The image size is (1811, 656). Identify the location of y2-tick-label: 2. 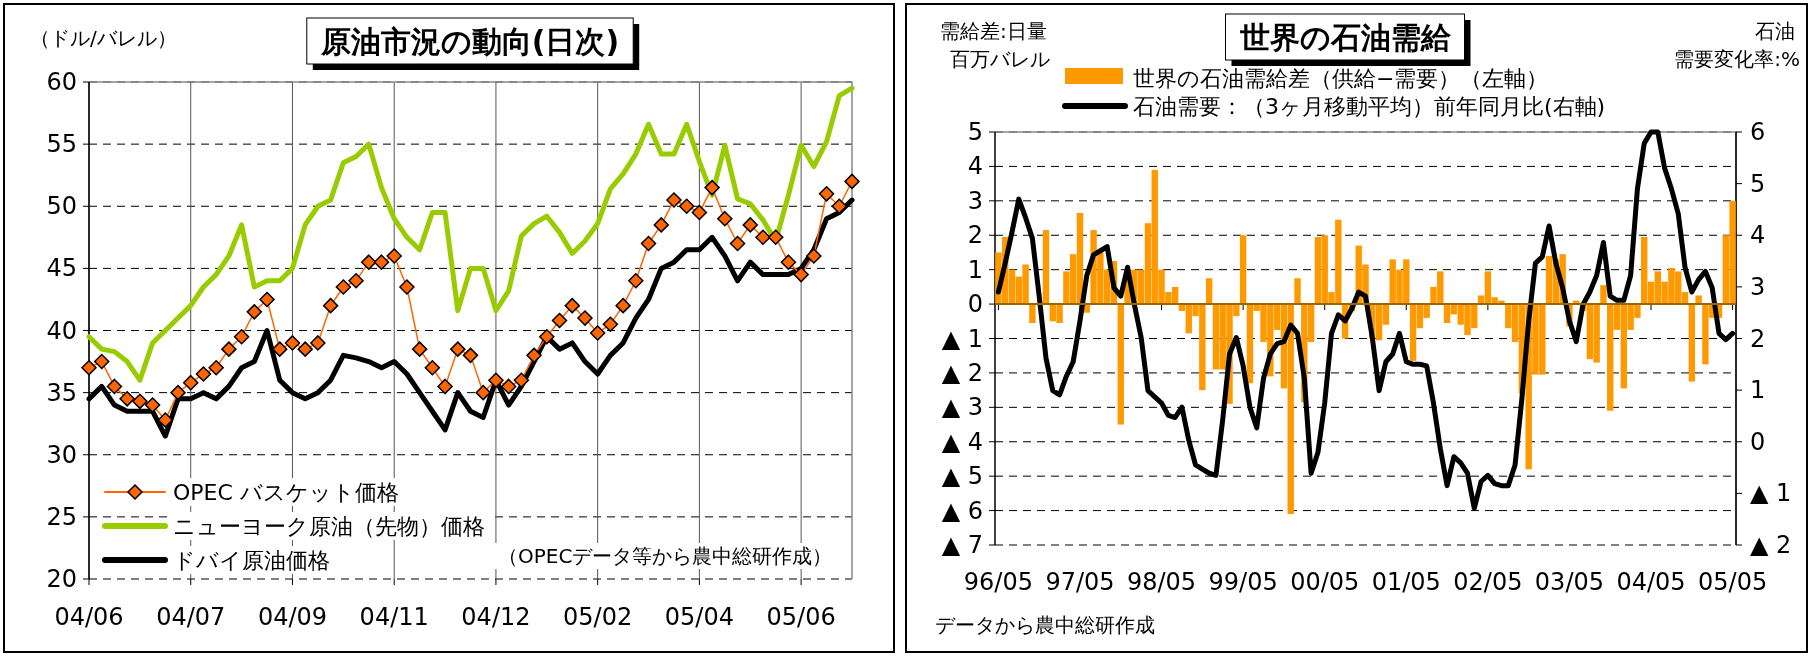
(1758, 338).